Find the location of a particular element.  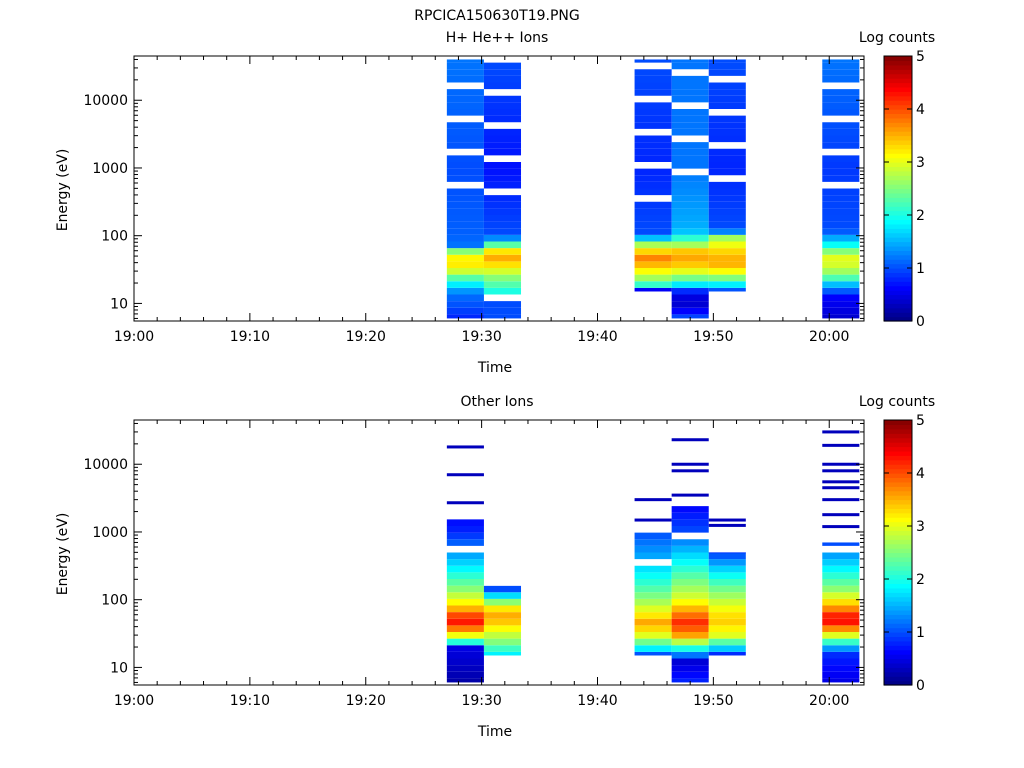

x-axis-label: Time is located at coordinates (494, 368).